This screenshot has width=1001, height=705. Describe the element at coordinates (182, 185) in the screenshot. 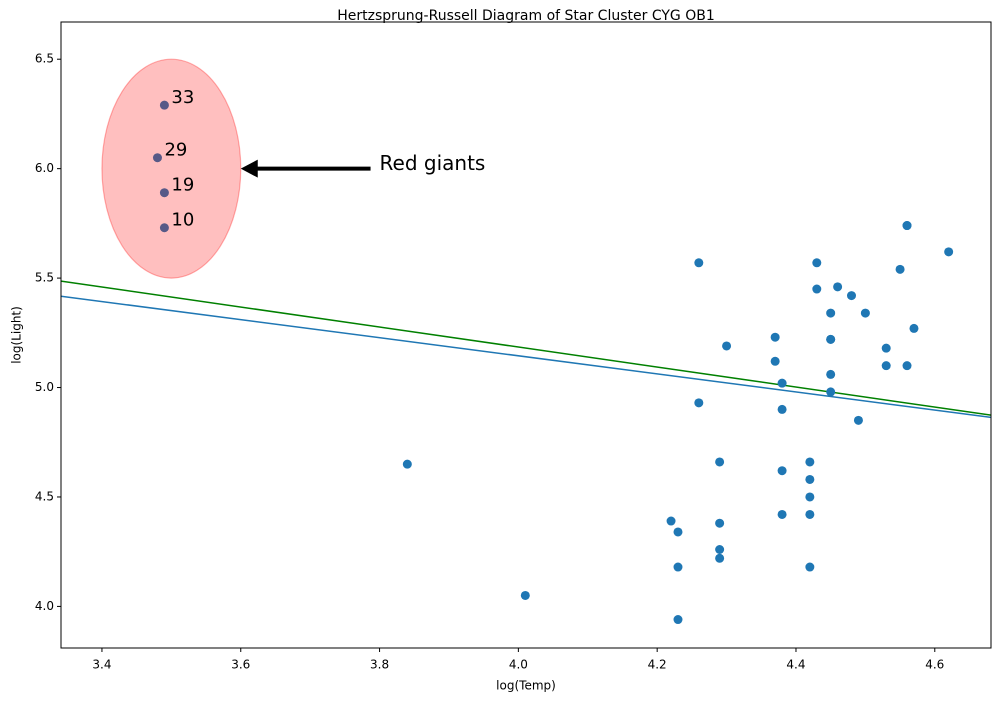

I see `point-label: 19` at that location.